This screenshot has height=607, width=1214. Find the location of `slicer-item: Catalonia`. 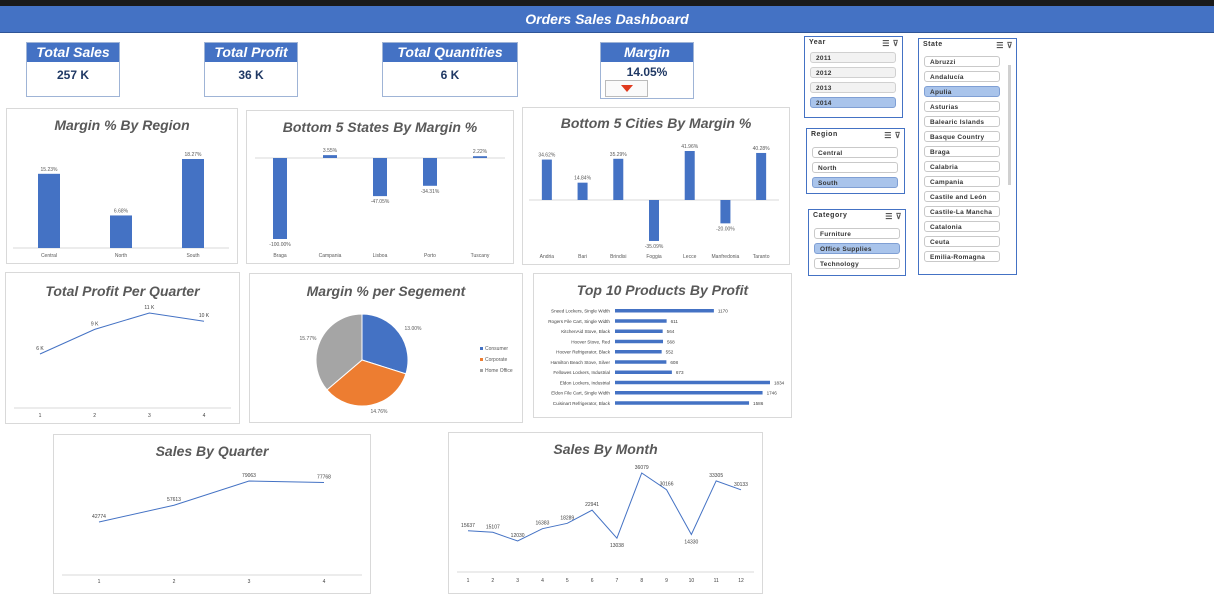

slicer-item: Catalonia is located at coordinates (962, 226).